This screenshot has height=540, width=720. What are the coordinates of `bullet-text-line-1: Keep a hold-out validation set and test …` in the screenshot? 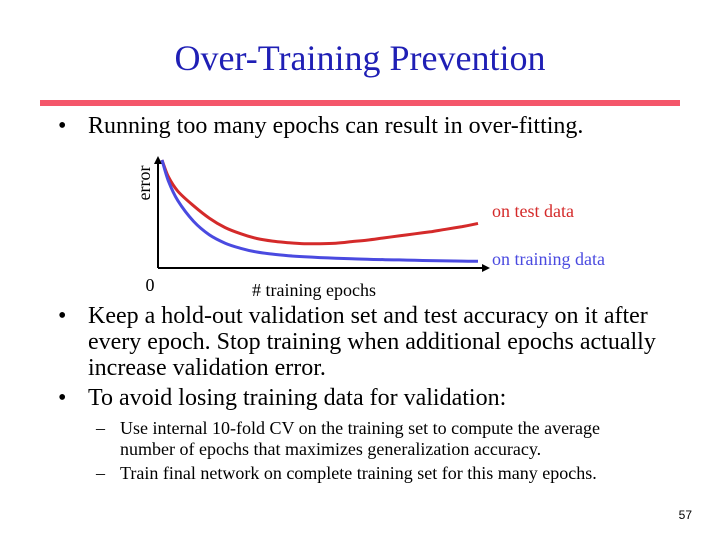 It's located at (368, 316).